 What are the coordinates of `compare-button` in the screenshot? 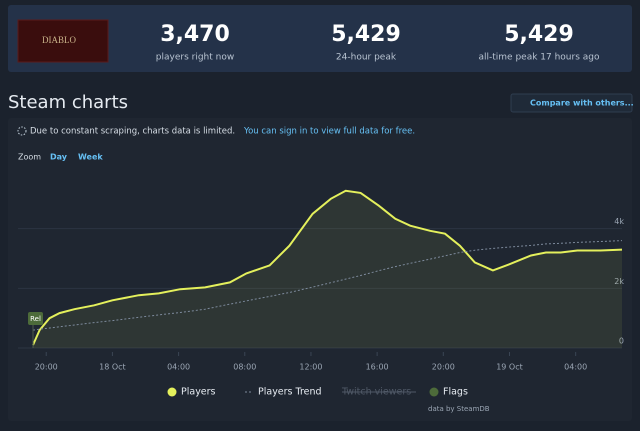 It's located at (571, 103).